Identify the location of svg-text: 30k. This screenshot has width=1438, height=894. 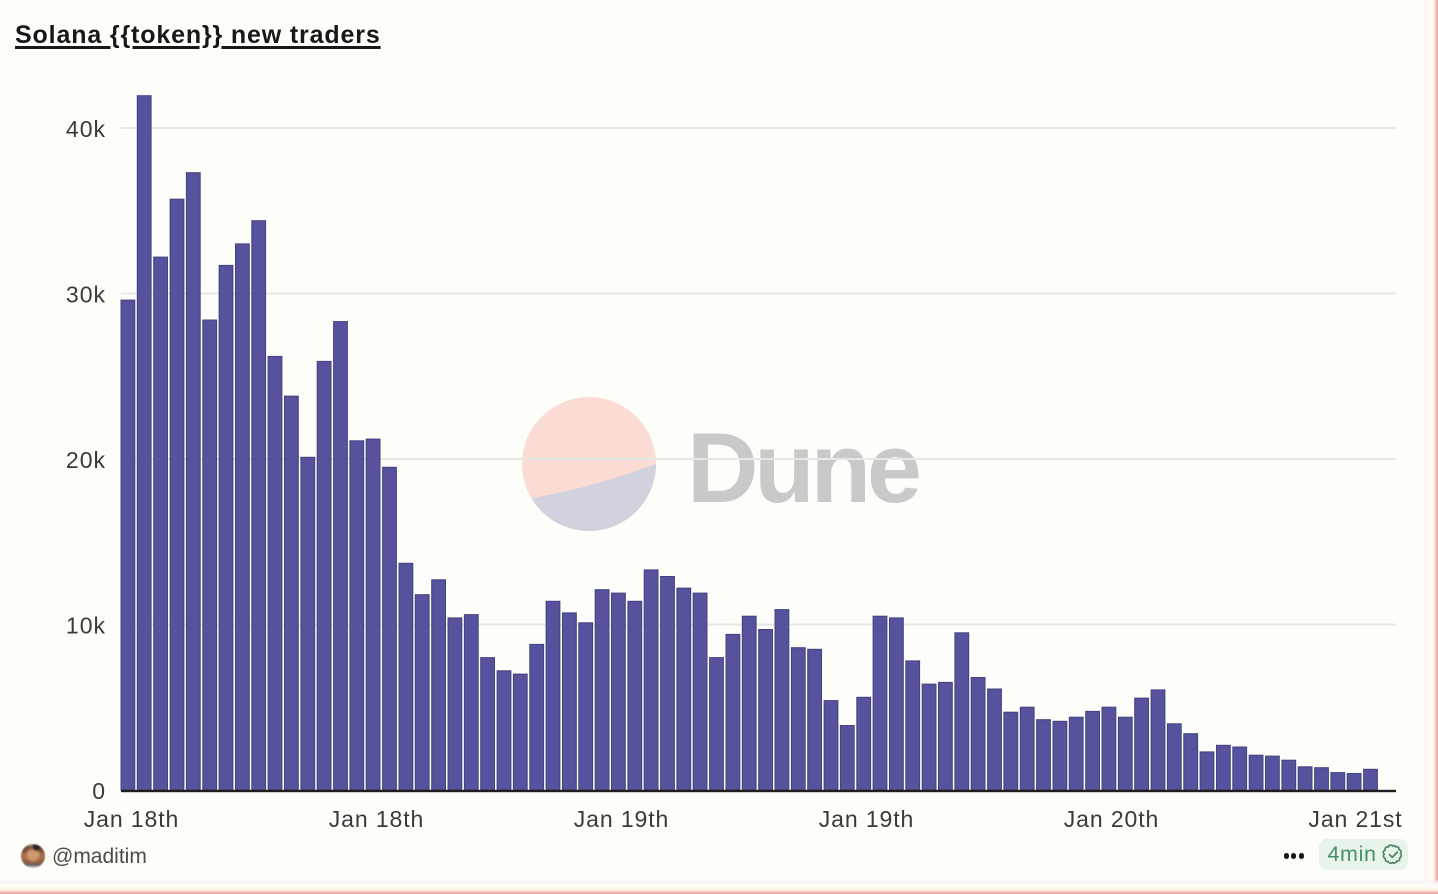
(86, 295).